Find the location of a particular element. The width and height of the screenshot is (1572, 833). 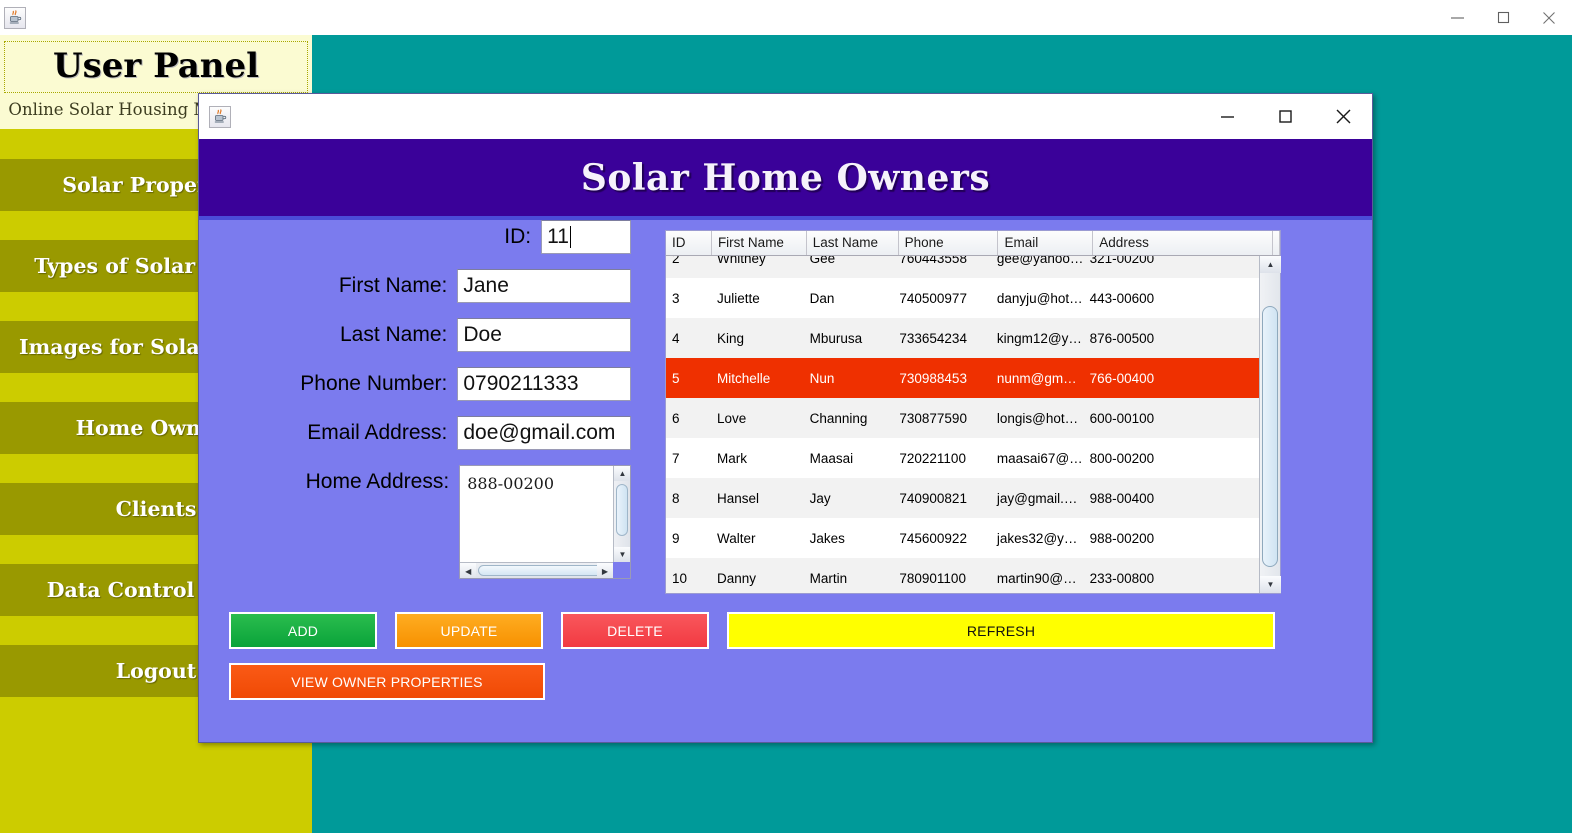

cell-phone: 730877590 is located at coordinates (933, 418).